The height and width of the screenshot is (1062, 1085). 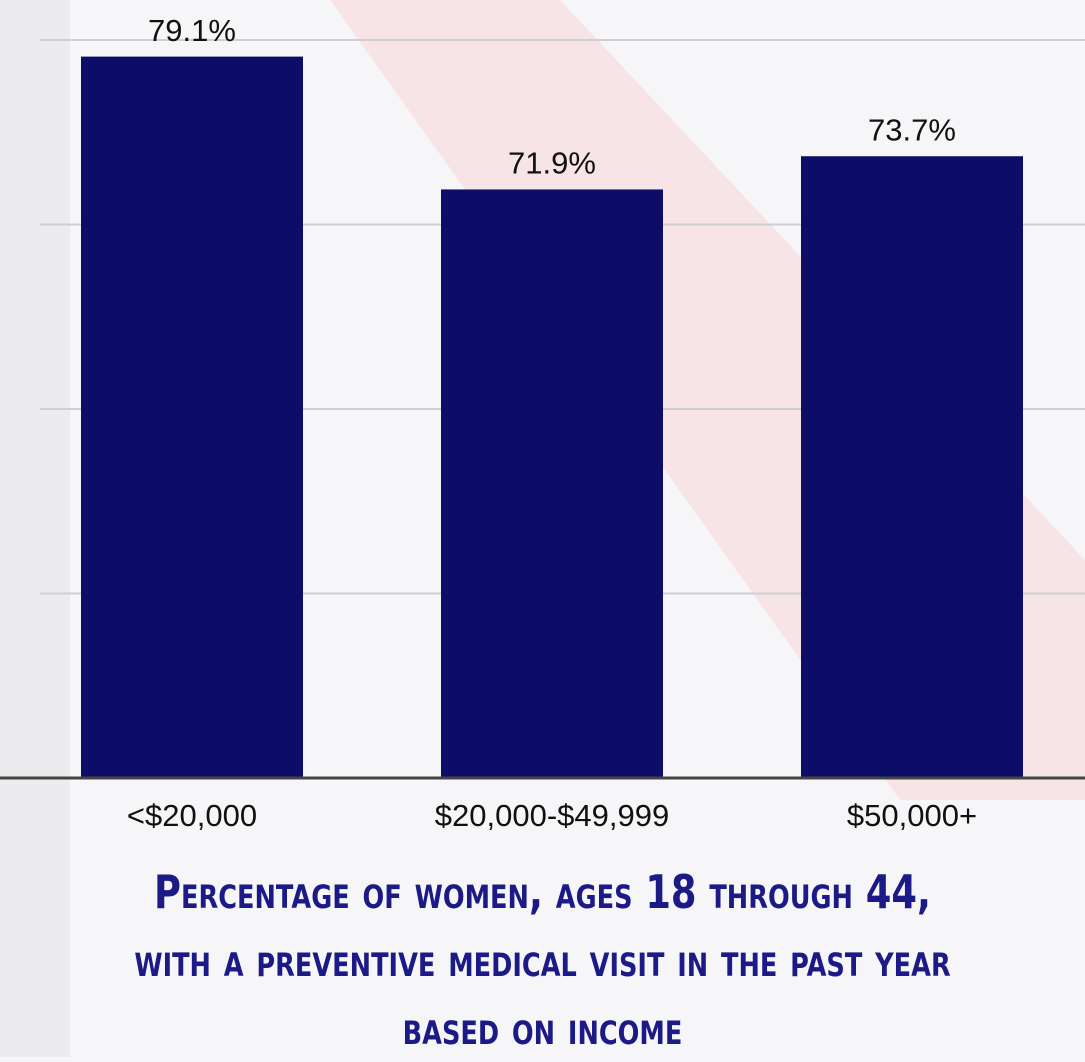 What do you see at coordinates (552, 163) in the screenshot?
I see `value-label: 71.9%` at bounding box center [552, 163].